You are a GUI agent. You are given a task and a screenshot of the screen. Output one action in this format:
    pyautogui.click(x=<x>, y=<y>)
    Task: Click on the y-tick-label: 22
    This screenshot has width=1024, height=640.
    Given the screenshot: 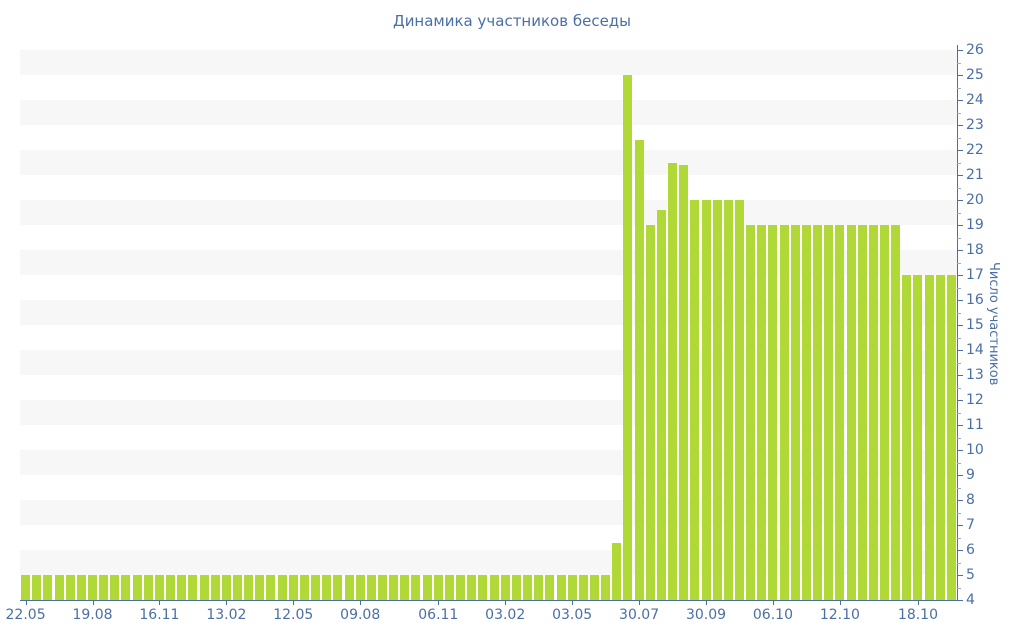 What is the action you would take?
    pyautogui.click(x=975, y=150)
    